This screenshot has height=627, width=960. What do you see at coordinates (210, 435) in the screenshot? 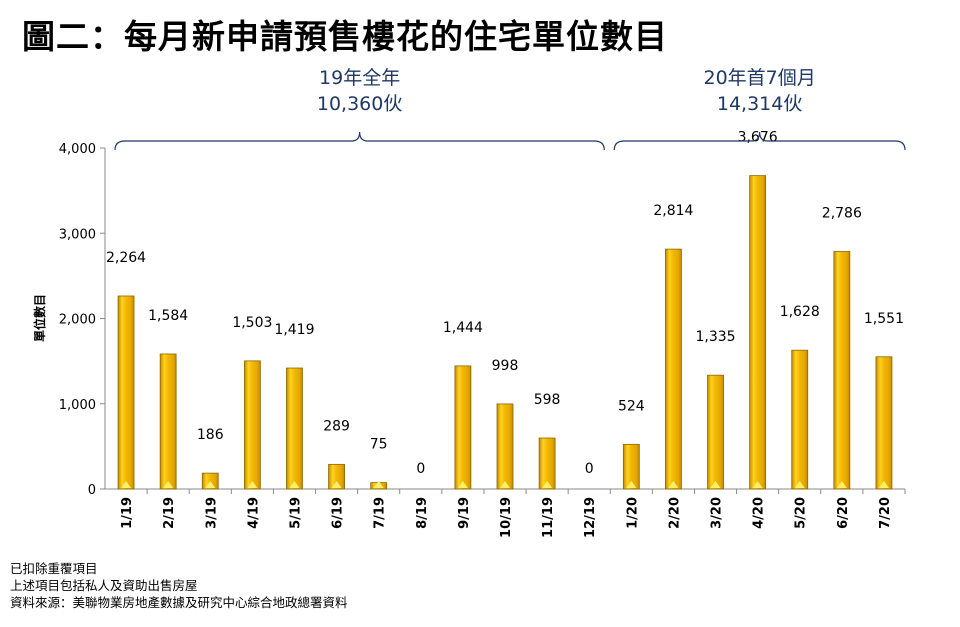
I see `data-label: 186` at bounding box center [210, 435].